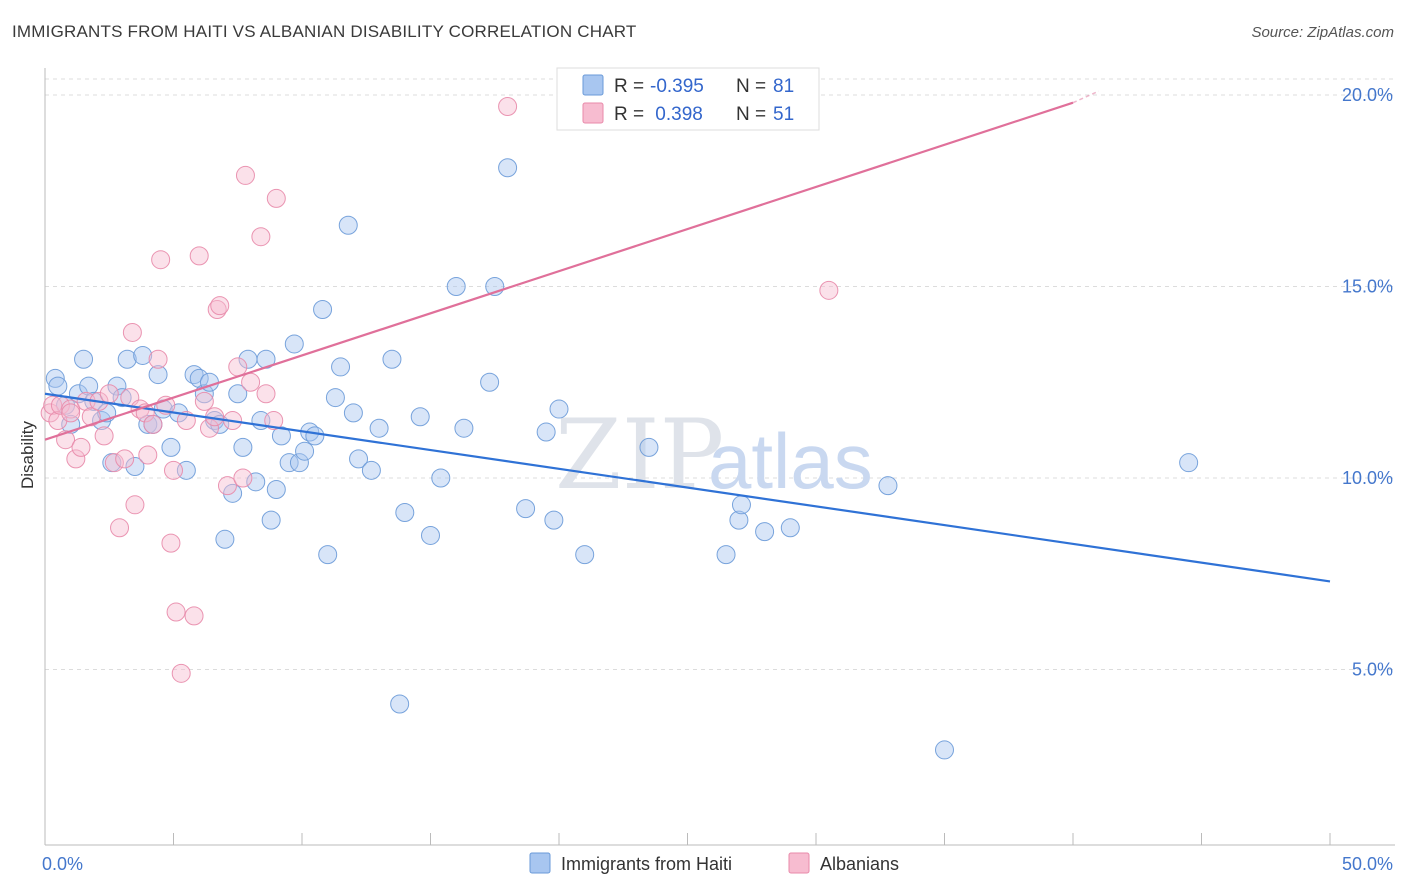  What do you see at coordinates (646, 864) in the screenshot?
I see `bottom-legend-label-haiti: Immigrants from Haiti` at bounding box center [646, 864].